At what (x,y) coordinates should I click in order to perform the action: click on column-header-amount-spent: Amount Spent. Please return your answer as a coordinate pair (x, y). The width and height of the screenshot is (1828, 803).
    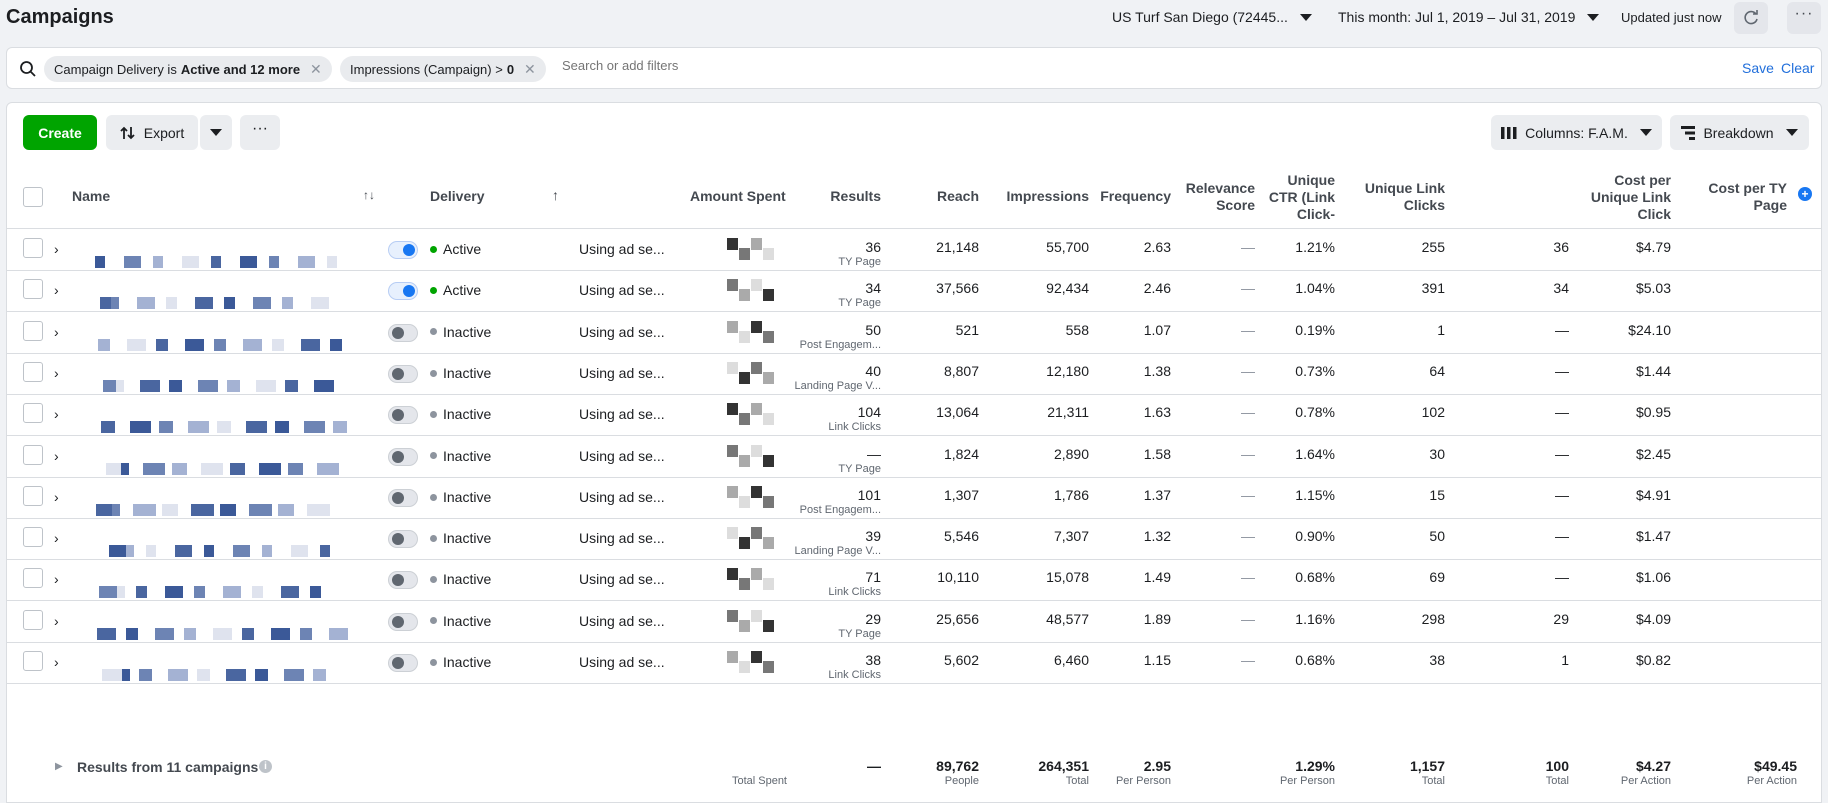
    Looking at the image, I should click on (738, 196).